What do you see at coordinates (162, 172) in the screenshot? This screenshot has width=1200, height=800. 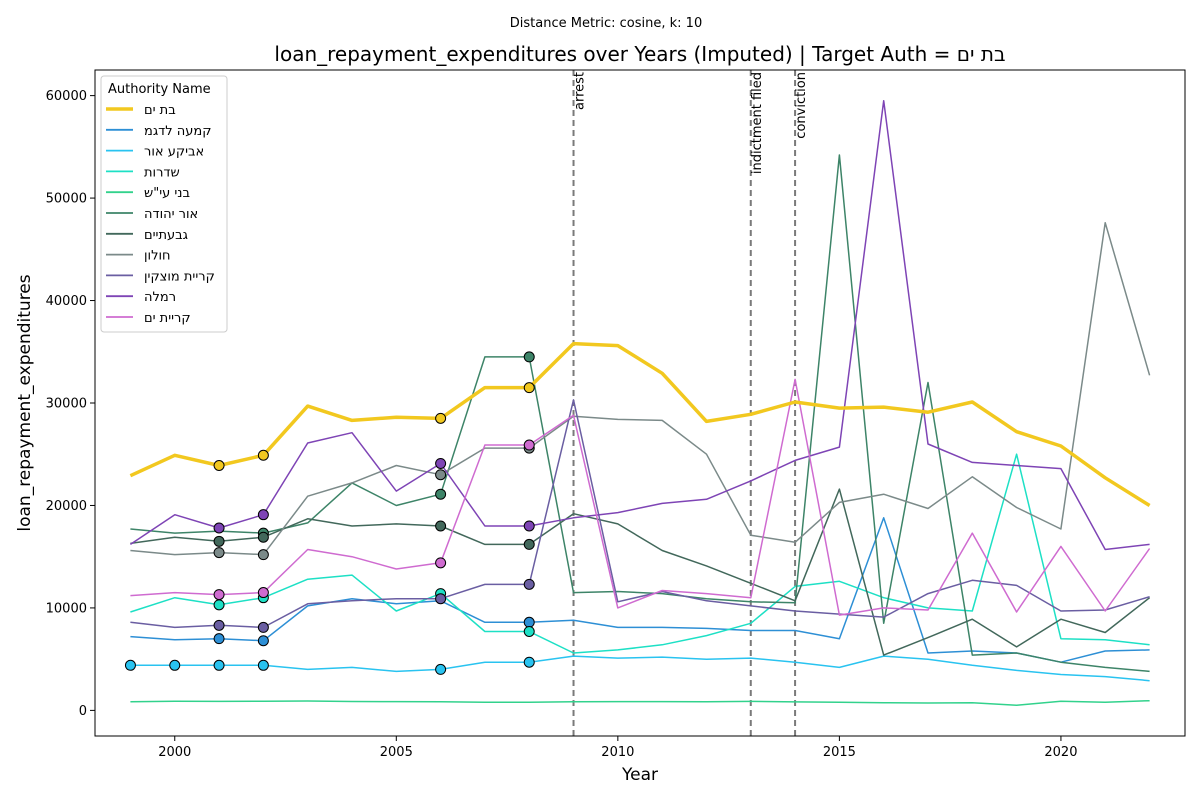 I see `legend-label: שדרות` at bounding box center [162, 172].